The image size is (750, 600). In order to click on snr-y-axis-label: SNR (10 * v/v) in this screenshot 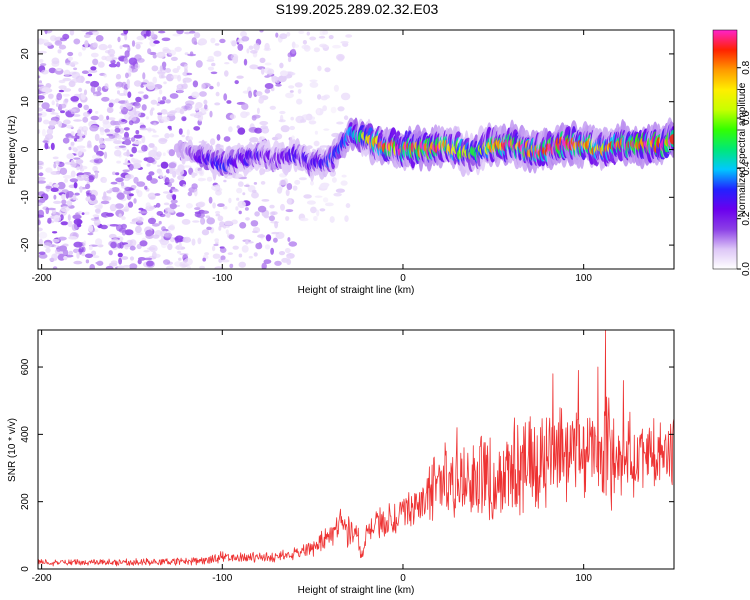, I will do `click(12, 450)`.